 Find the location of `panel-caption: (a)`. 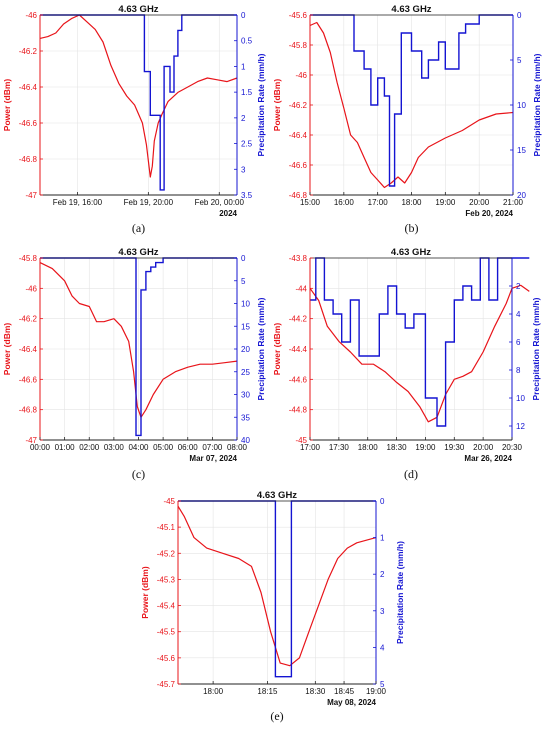

panel-caption: (a) is located at coordinates (138, 228).